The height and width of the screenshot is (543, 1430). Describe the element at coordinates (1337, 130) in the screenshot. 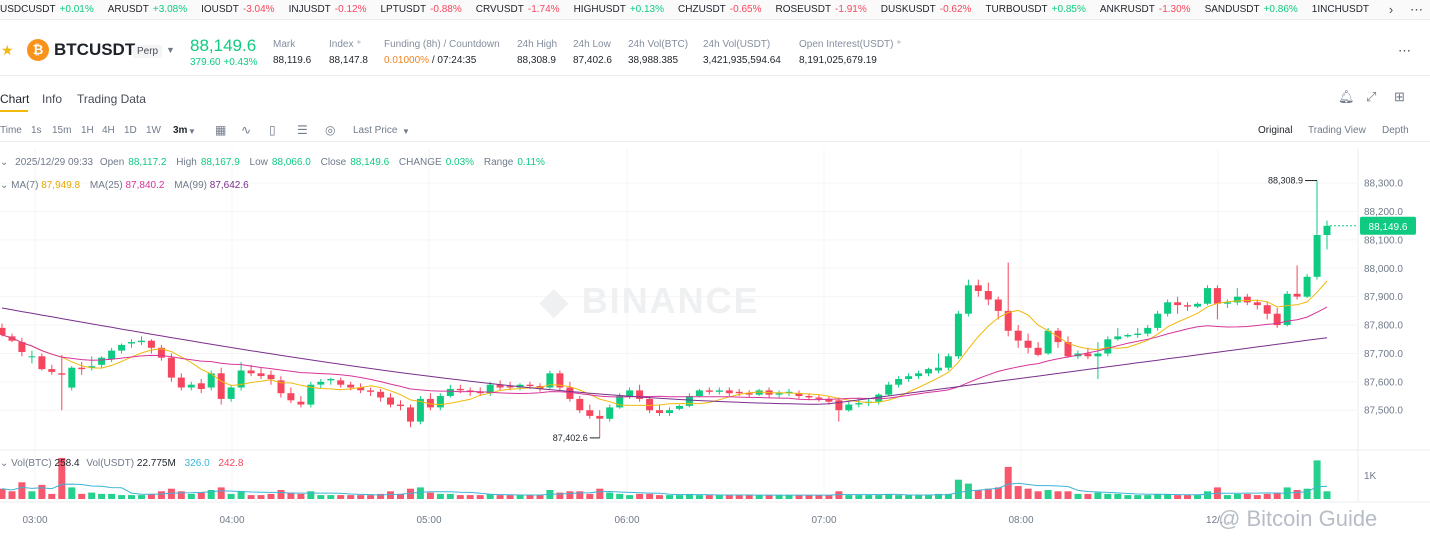

I see `view-trading-view: Trading View` at that location.